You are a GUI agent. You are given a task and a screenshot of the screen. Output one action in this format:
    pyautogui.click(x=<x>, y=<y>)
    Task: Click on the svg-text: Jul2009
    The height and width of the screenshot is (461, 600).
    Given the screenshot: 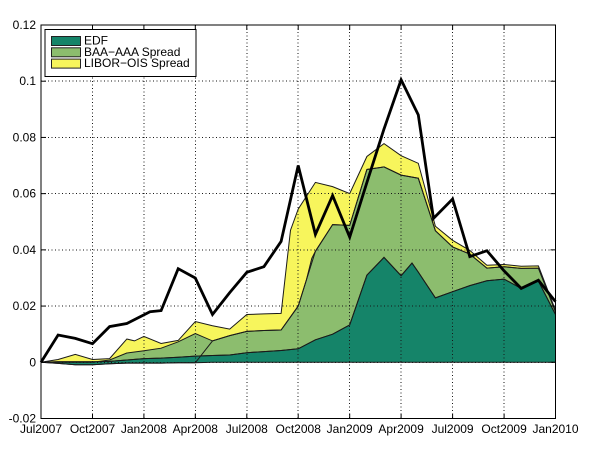 What is the action you would take?
    pyautogui.click(x=453, y=429)
    